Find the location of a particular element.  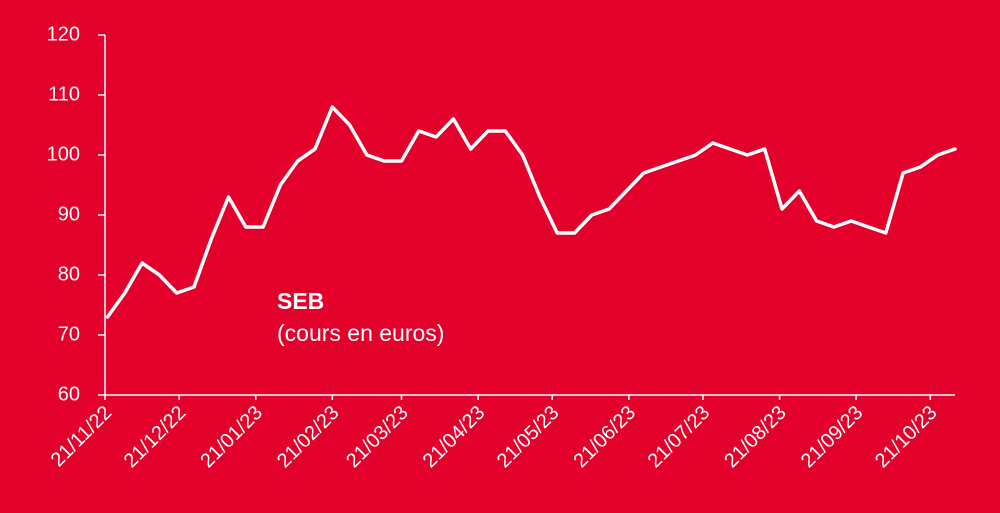

y-tick-label: 60 is located at coordinates (69, 394).